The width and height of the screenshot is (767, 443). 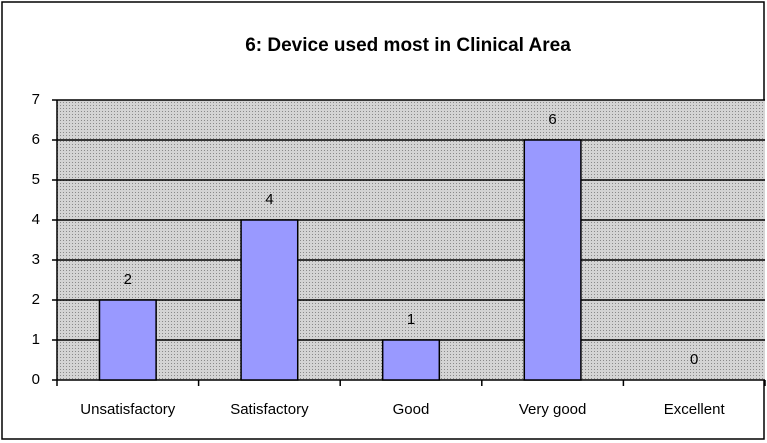 I want to click on y-tick-label: 5, so click(x=36, y=179).